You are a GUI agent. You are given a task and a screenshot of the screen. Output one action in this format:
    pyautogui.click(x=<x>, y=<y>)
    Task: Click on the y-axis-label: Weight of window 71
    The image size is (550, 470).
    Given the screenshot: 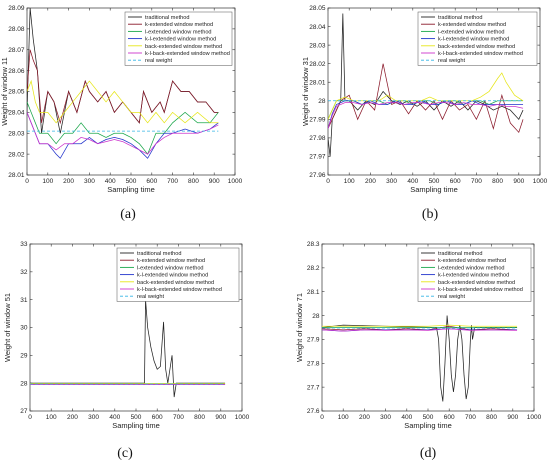 What is the action you would take?
    pyautogui.click(x=299, y=327)
    